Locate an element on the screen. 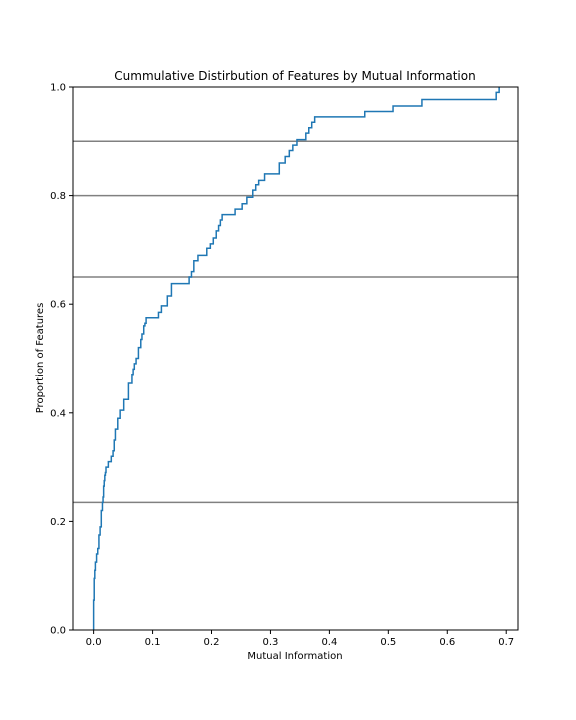 This screenshot has height=720, width=576. y-tick-label-1: 0.2 is located at coordinates (58, 522).